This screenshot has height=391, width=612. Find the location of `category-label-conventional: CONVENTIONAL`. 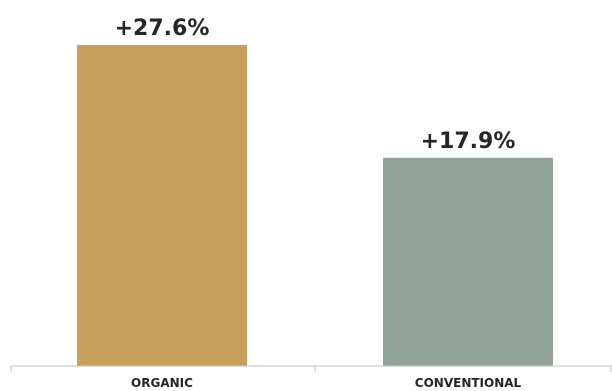

category-label-conventional: CONVENTIONAL is located at coordinates (468, 383).